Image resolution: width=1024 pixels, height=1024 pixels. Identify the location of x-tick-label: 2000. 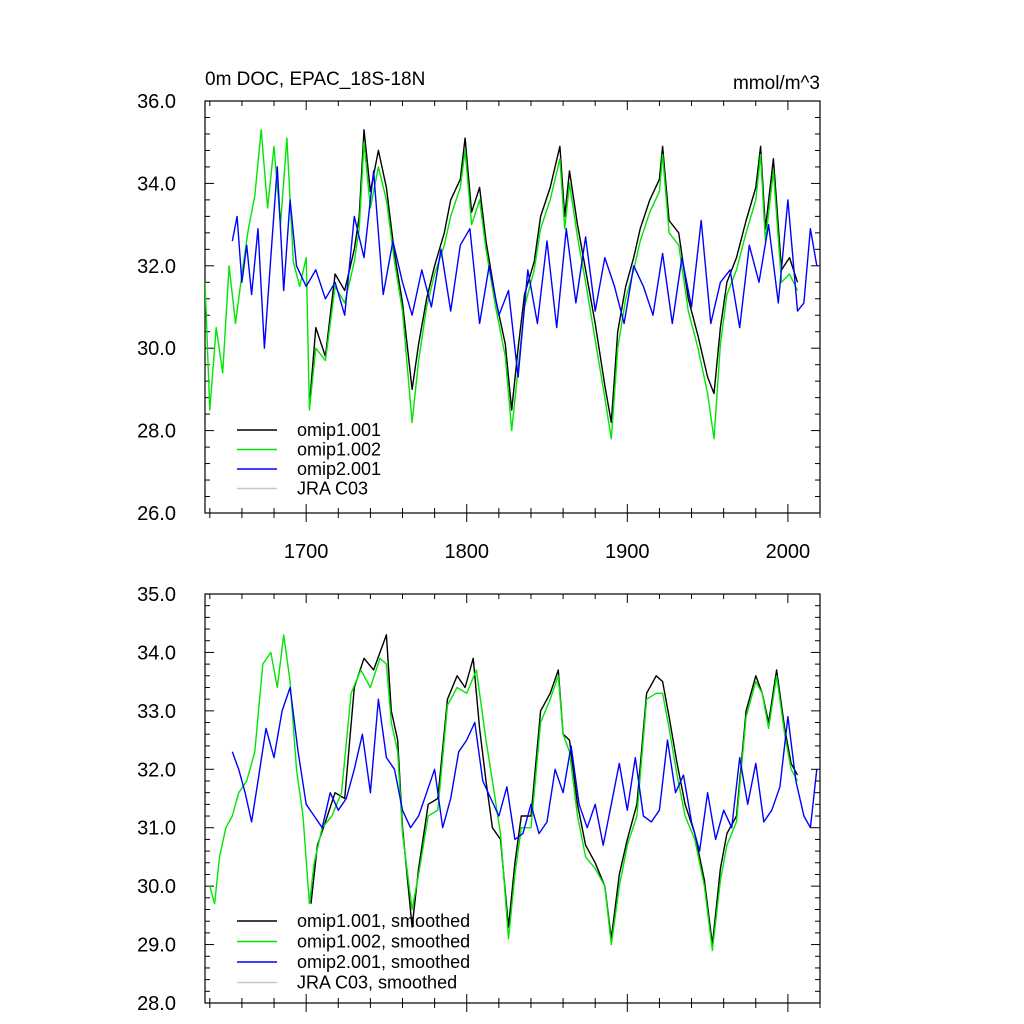
(788, 552).